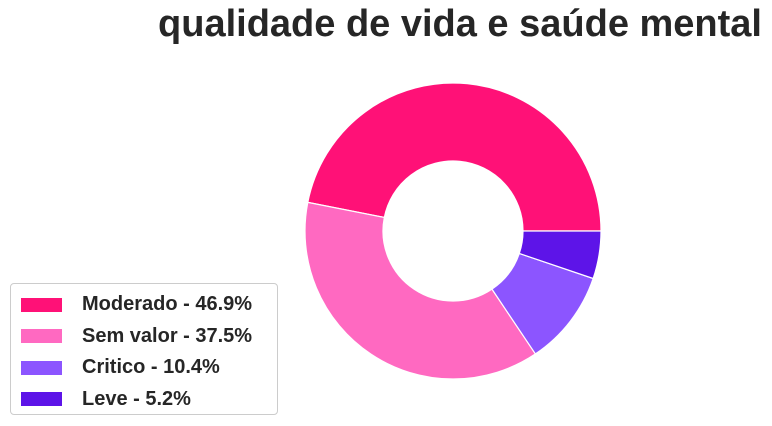 This screenshot has height=426, width=772. What do you see at coordinates (167, 335) in the screenshot?
I see `legend-label: Sem valor - 37.5%` at bounding box center [167, 335].